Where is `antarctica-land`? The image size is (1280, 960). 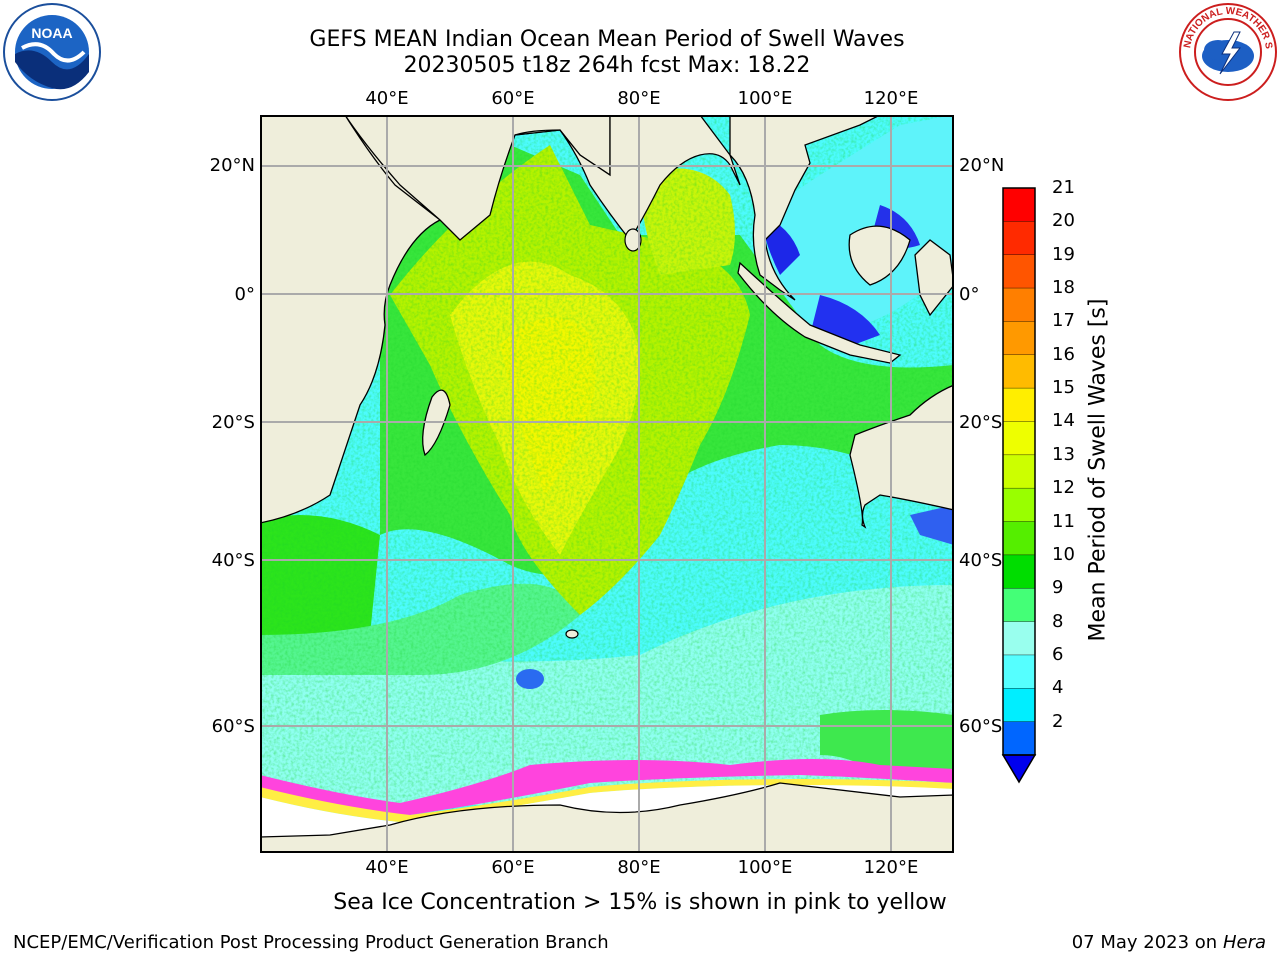 antarctica-land is located at coordinates (607, 817).